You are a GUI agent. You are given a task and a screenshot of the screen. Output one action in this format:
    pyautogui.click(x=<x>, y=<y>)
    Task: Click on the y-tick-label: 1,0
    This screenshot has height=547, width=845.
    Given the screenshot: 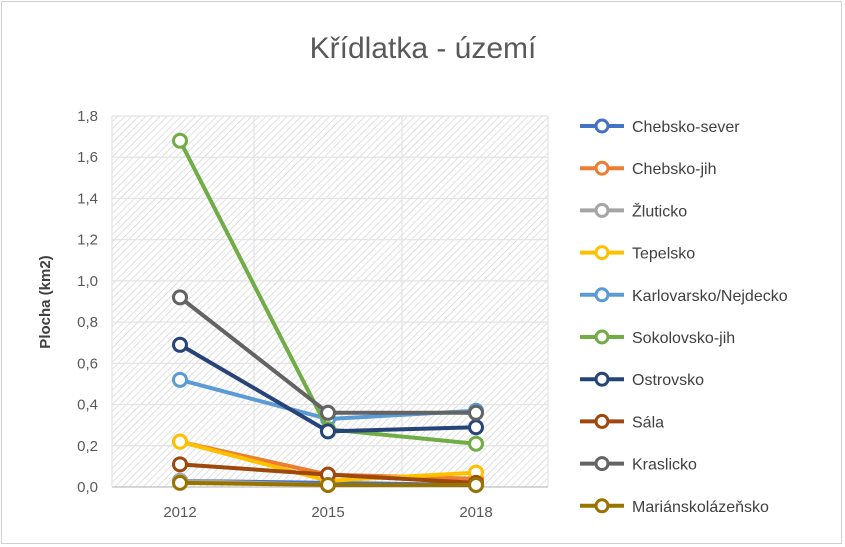 What is the action you would take?
    pyautogui.click(x=87, y=281)
    